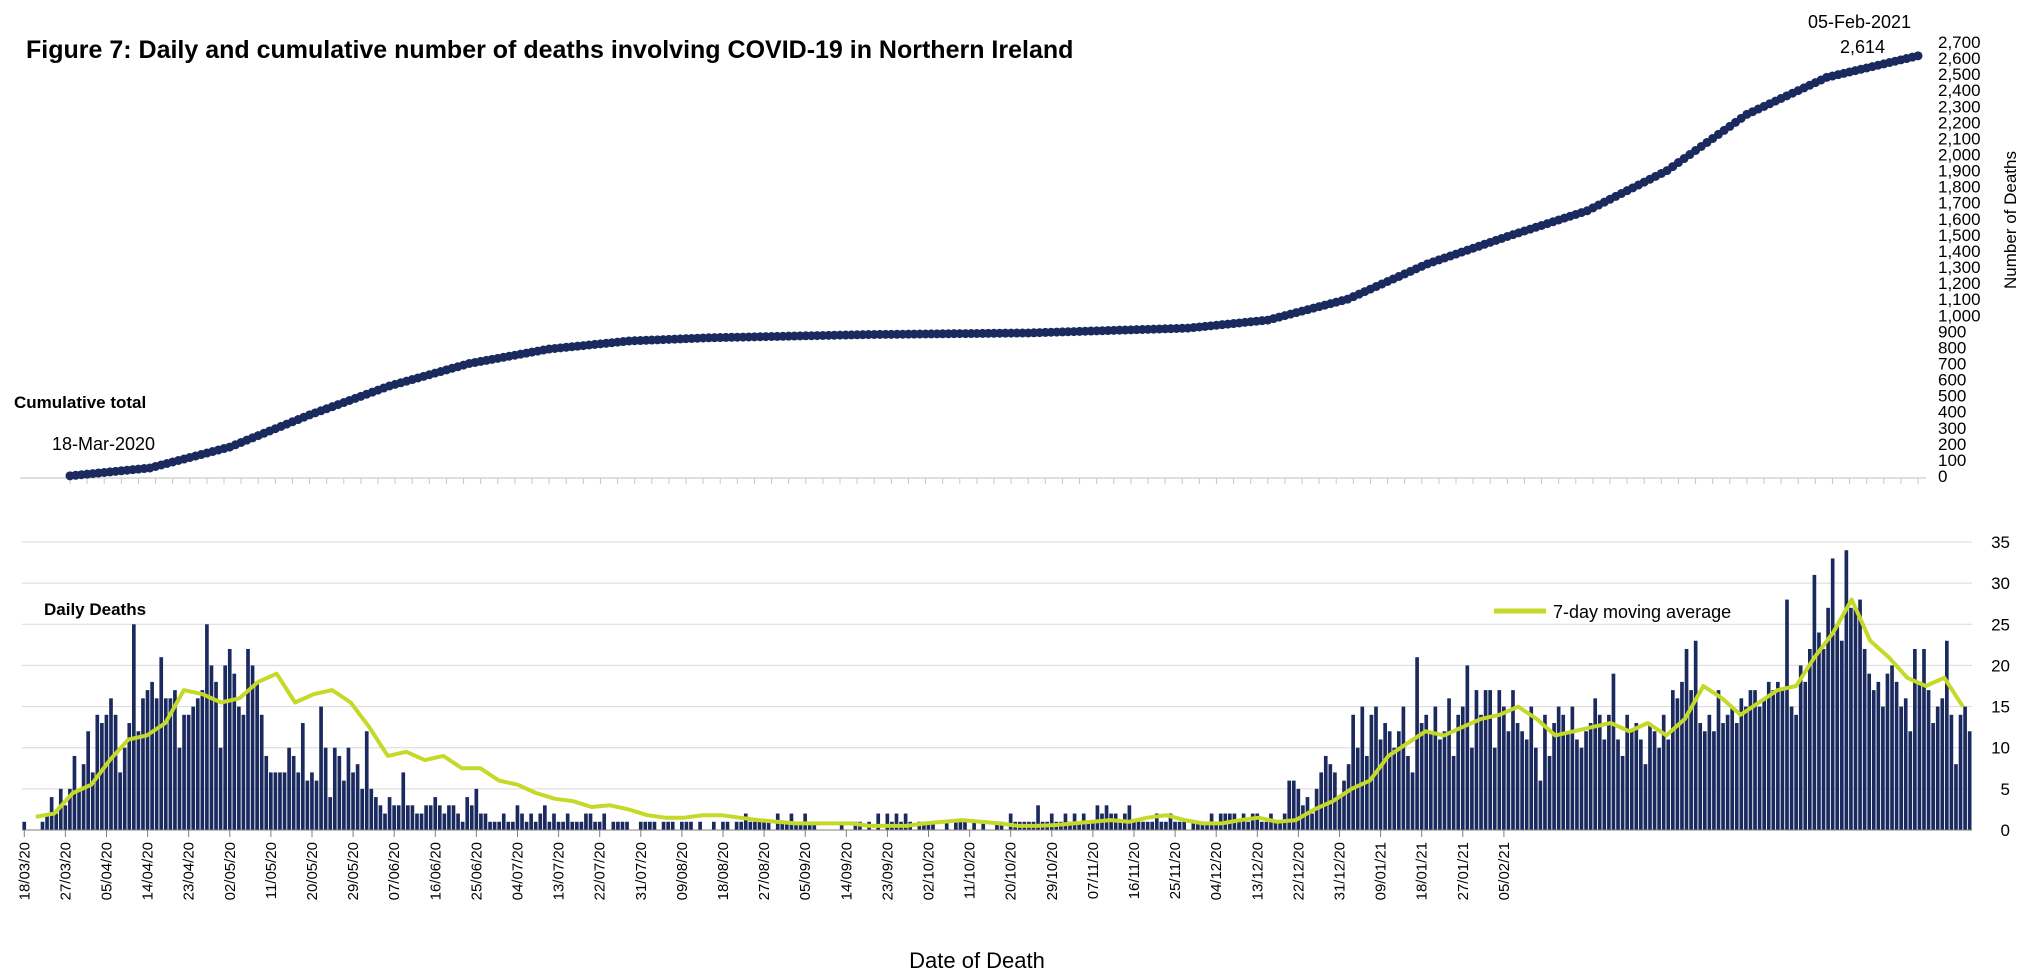  Describe the element at coordinates (1959, 299) in the screenshot. I see `cumulative-y-tick-label: 1,100` at that location.